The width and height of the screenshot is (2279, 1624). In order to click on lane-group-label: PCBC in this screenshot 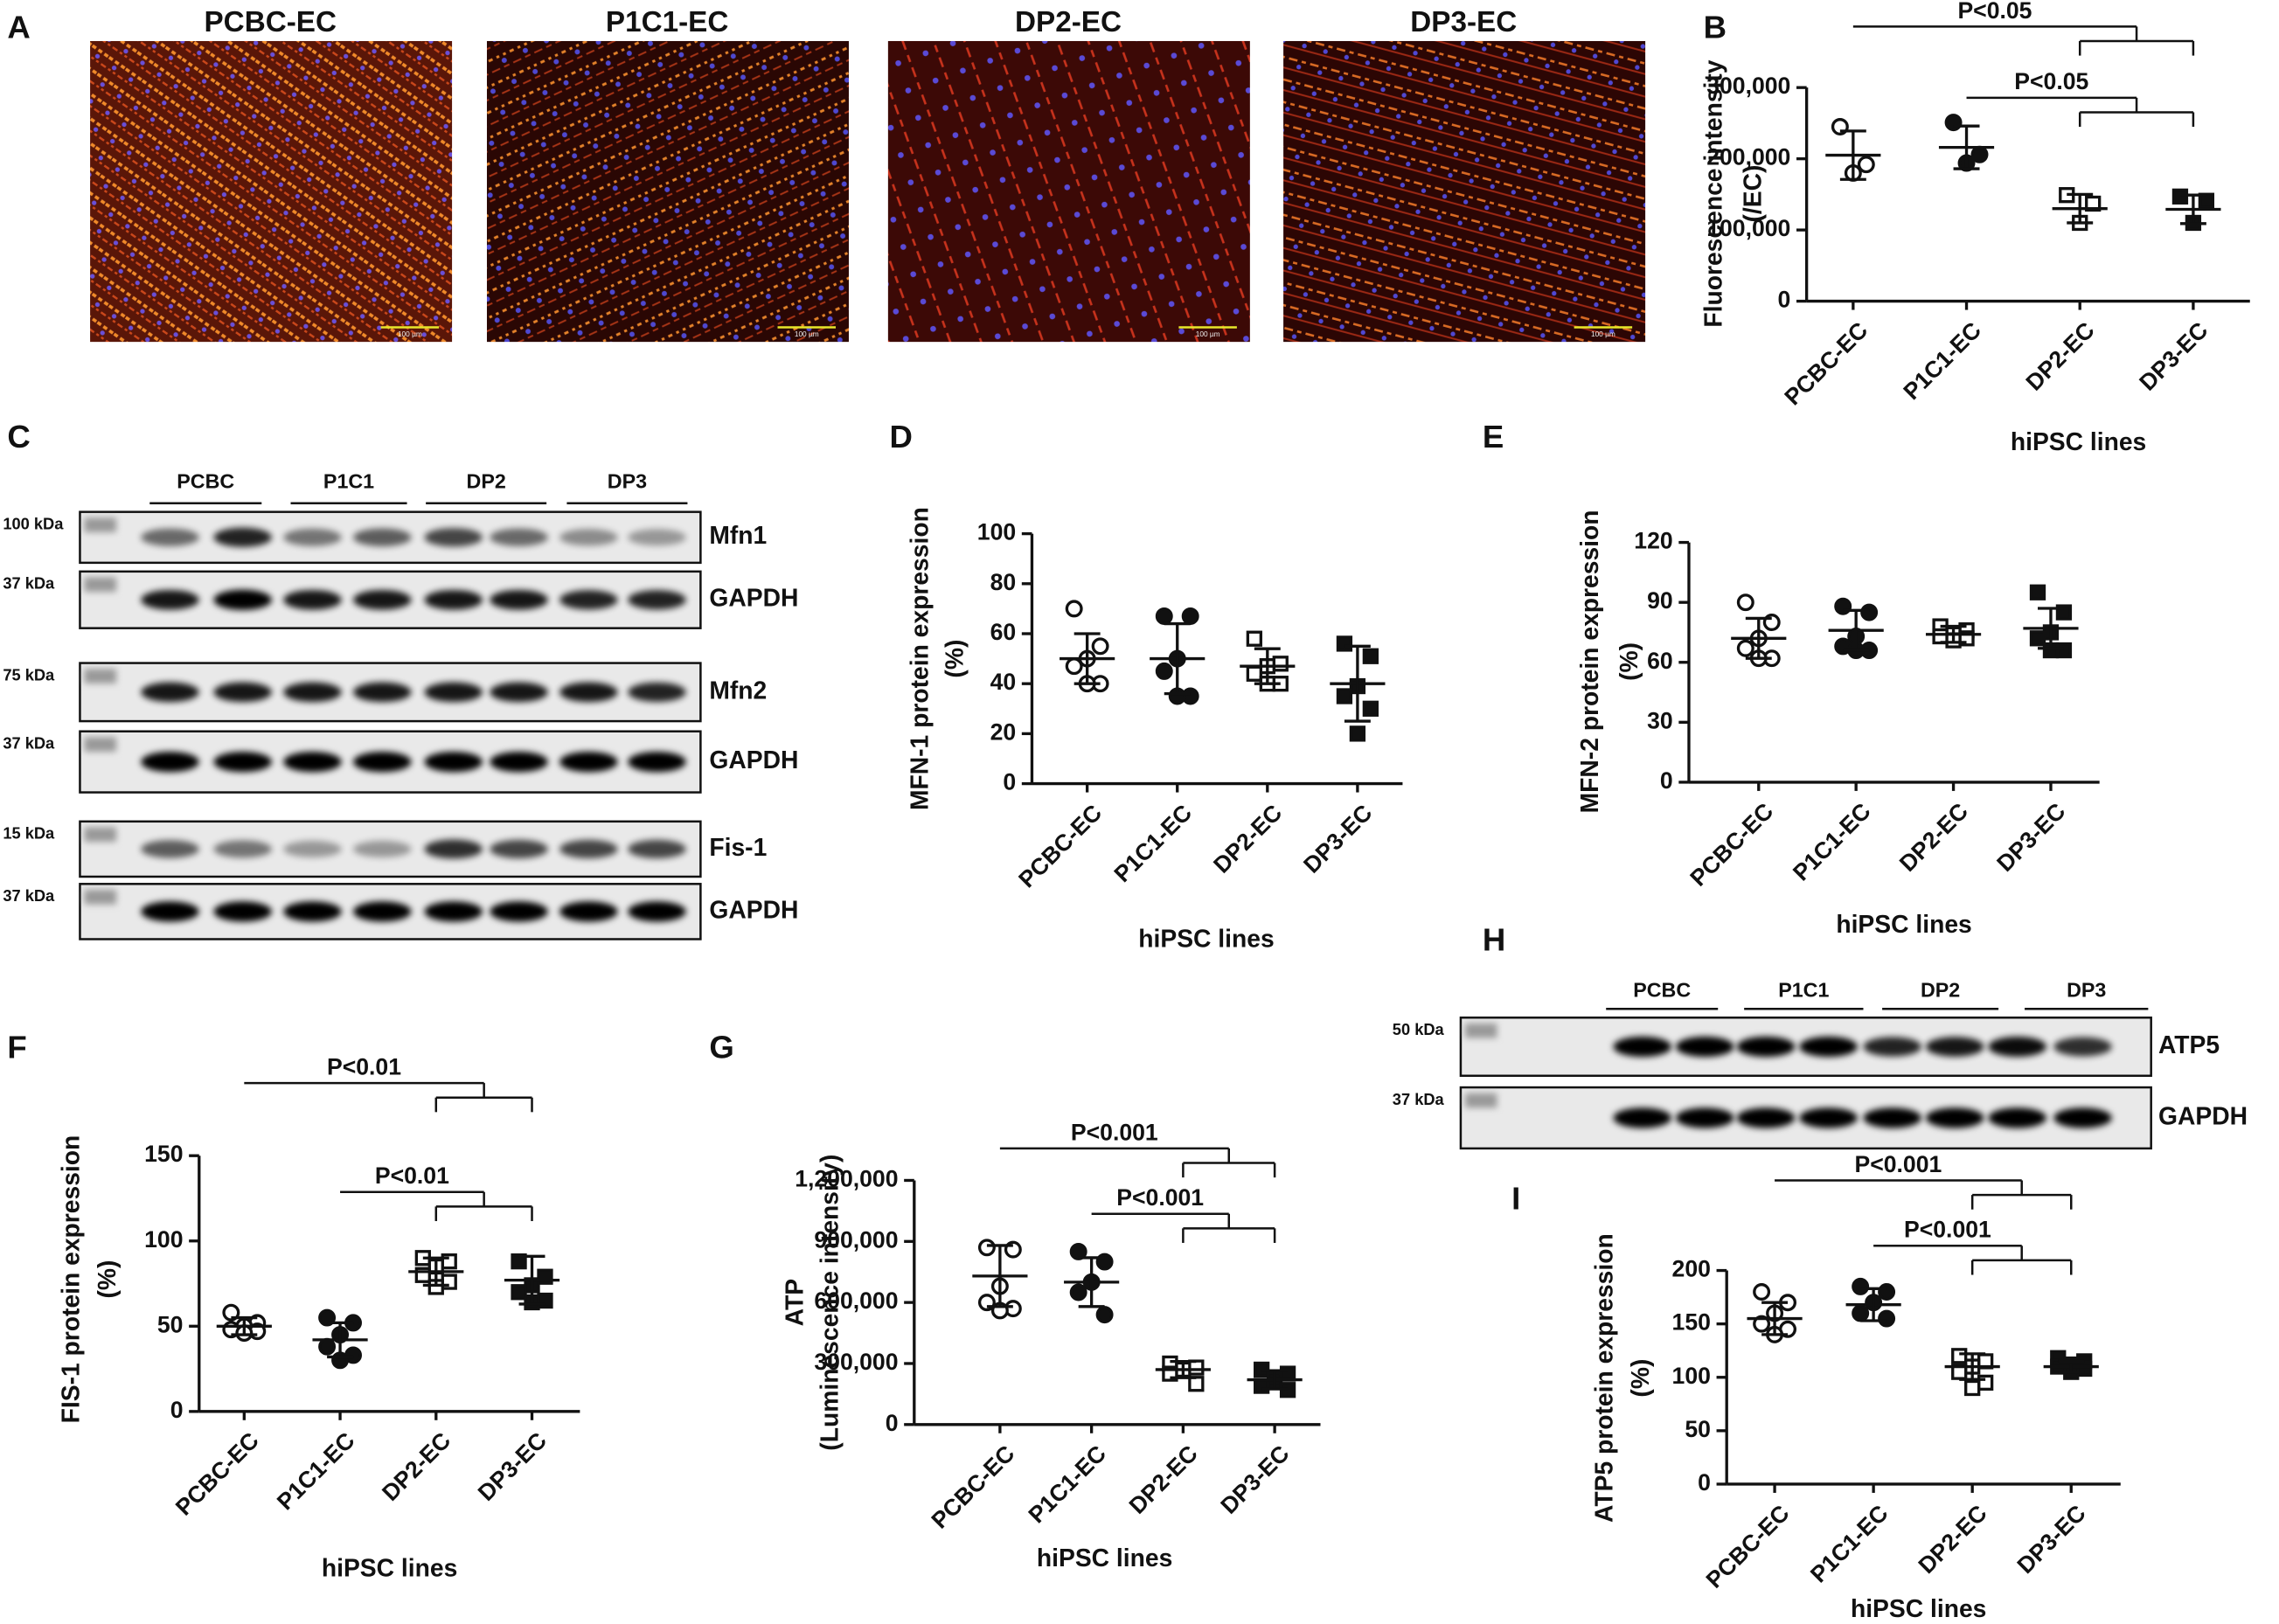, I will do `click(1662, 989)`.